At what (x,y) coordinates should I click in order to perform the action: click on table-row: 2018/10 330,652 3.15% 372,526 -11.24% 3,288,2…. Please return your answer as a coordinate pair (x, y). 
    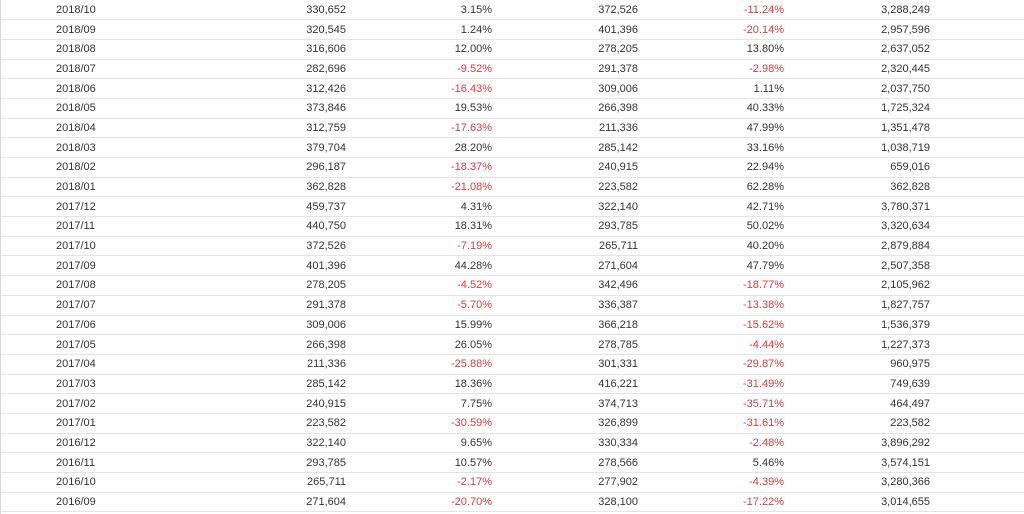
    Looking at the image, I should click on (512, 10).